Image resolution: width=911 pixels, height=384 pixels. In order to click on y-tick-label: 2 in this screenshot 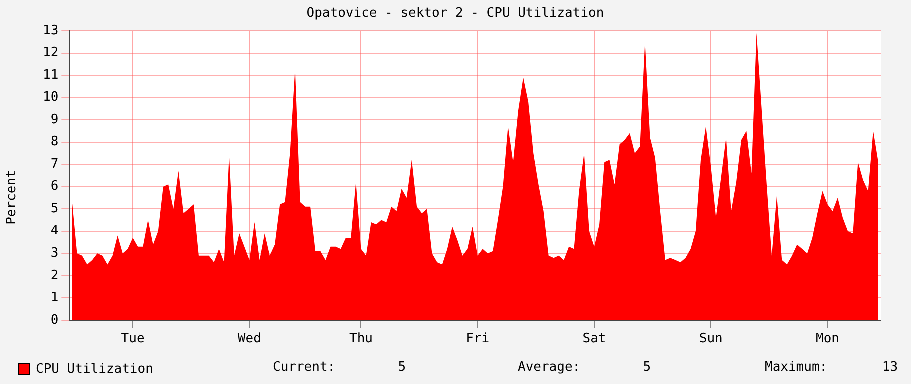, I will do `click(54, 276)`.